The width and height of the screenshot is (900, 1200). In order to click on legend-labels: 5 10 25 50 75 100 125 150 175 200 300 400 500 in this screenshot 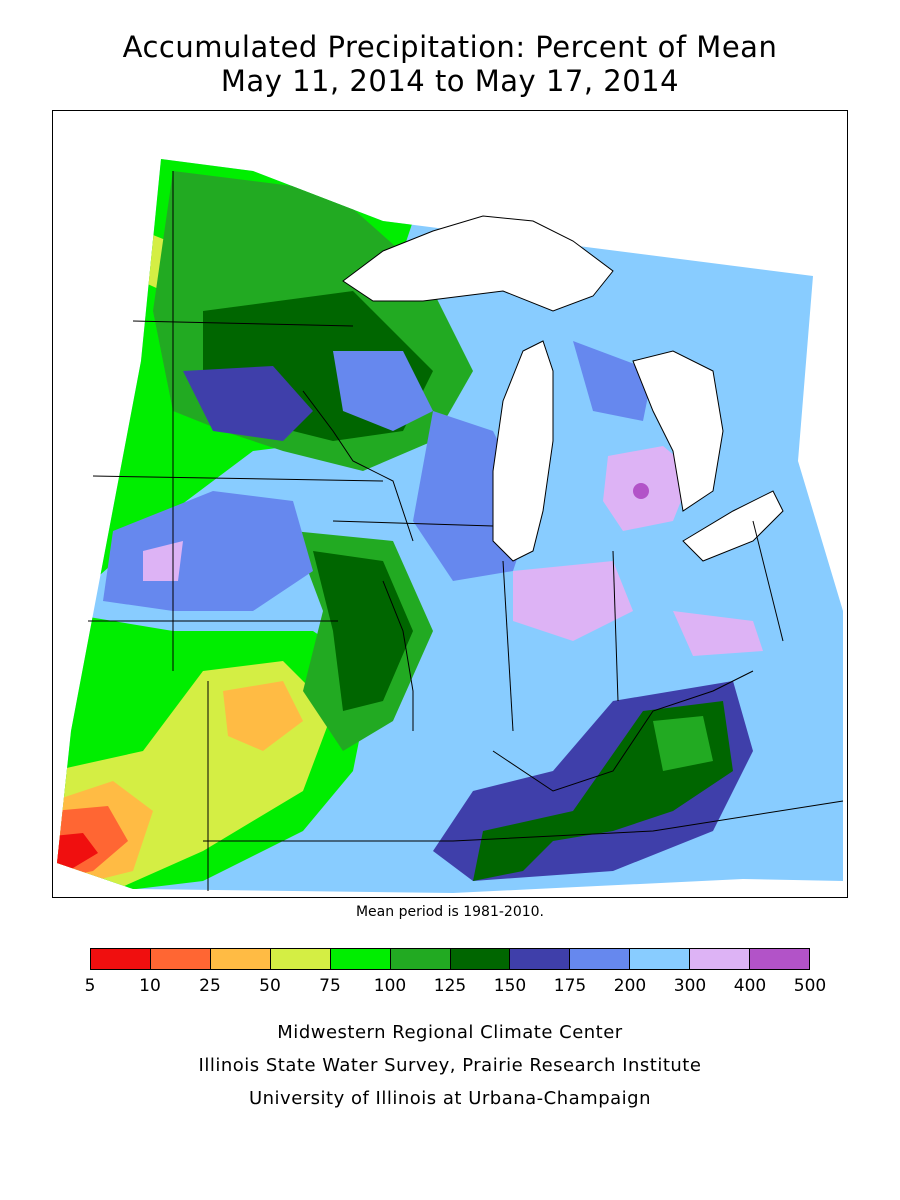, I will do `click(456, 987)`.